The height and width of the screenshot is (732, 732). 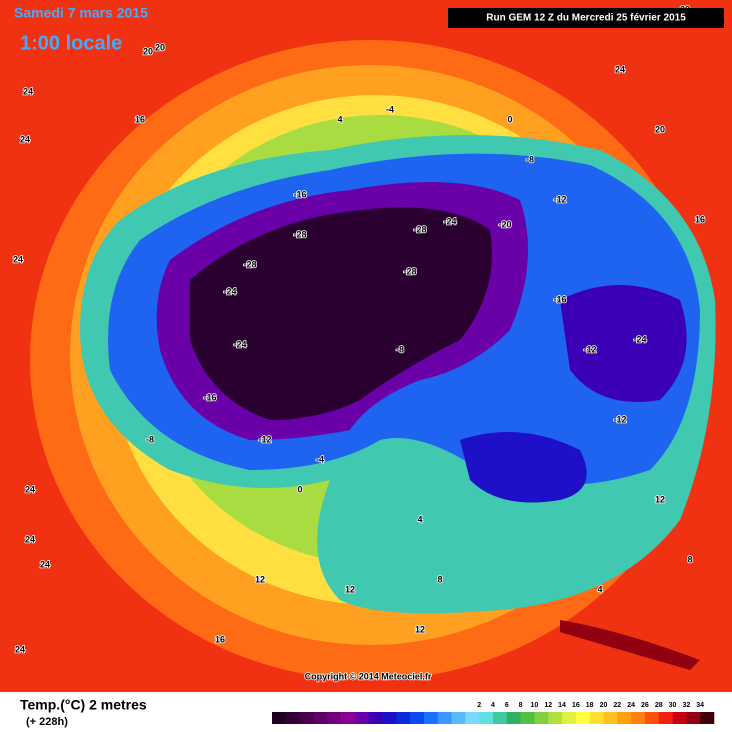 I want to click on colorbar: 2 4 6 8 10 12 14 16 18 20 22 24 26 28 30 32 34, so click(x=493, y=713).